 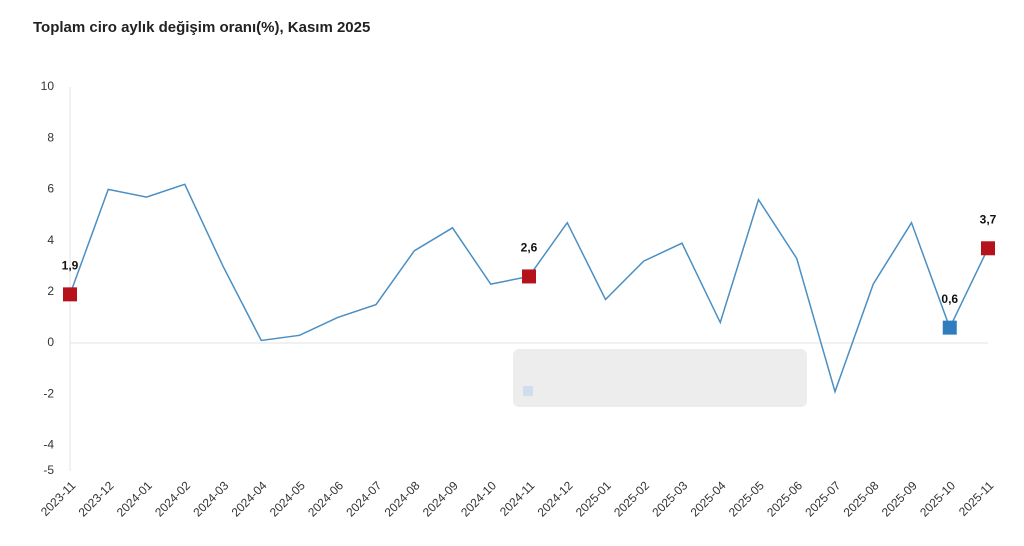 What do you see at coordinates (937, 498) in the screenshot?
I see `x-tick-label: 2025-10` at bounding box center [937, 498].